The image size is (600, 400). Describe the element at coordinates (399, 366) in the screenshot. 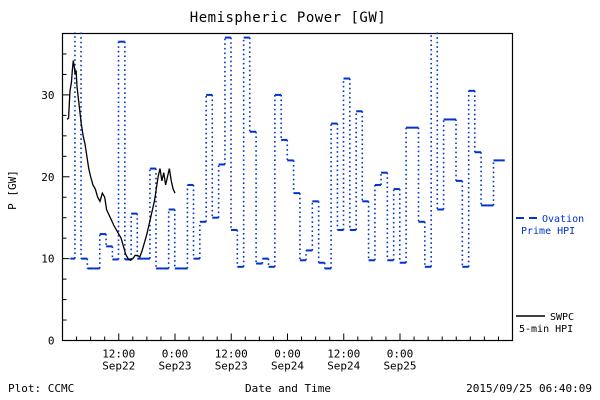

I see `x-tick-label-date: Sep25` at that location.